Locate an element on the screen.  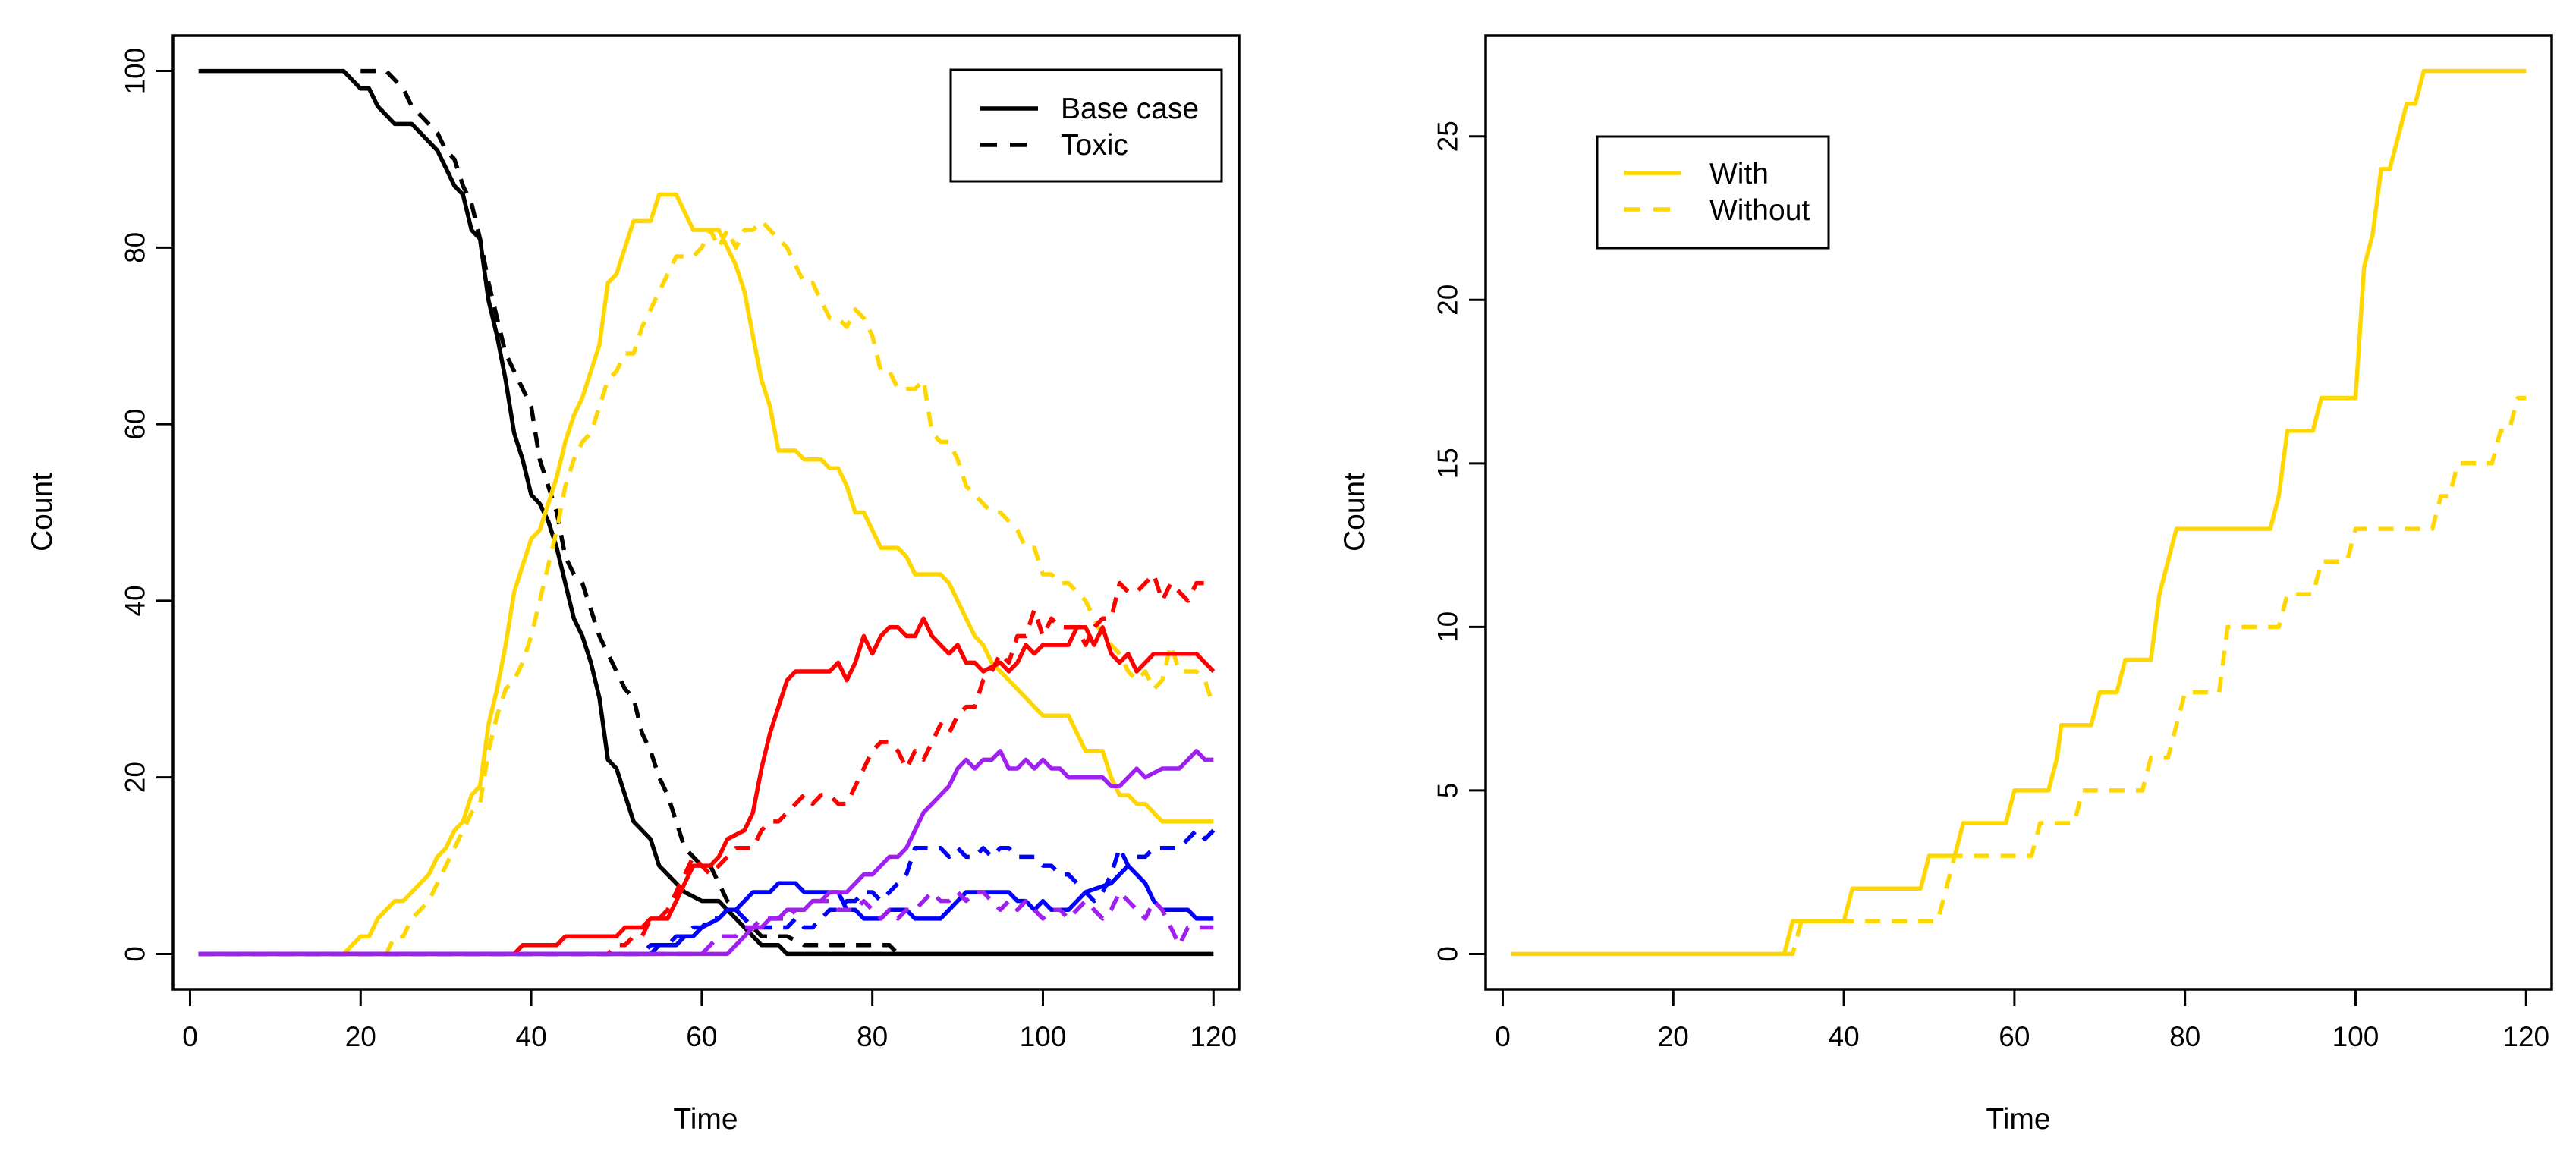
legend-label-with: With is located at coordinates (1739, 174).